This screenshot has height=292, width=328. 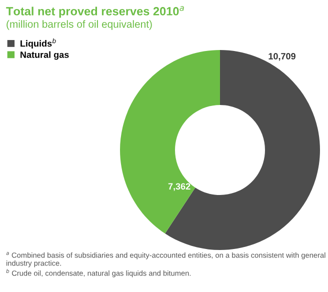 What do you see at coordinates (38, 43) in the screenshot?
I see `legend-label: Liquids$^{b}$` at bounding box center [38, 43].